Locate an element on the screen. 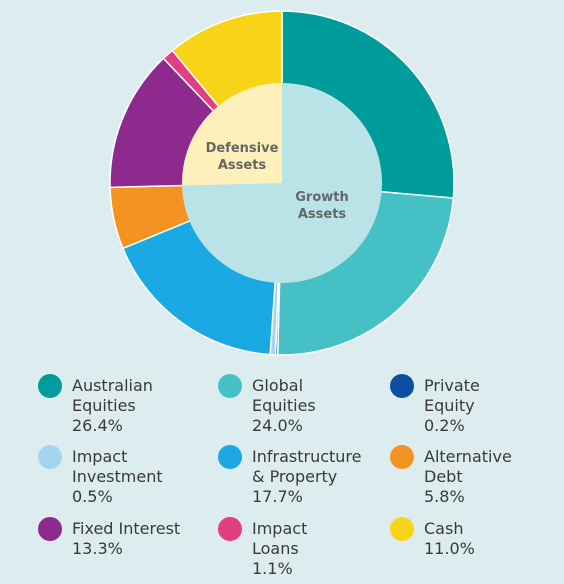 This screenshot has width=564, height=584. legend-item: Private Equity 0.2% is located at coordinates (454, 405).